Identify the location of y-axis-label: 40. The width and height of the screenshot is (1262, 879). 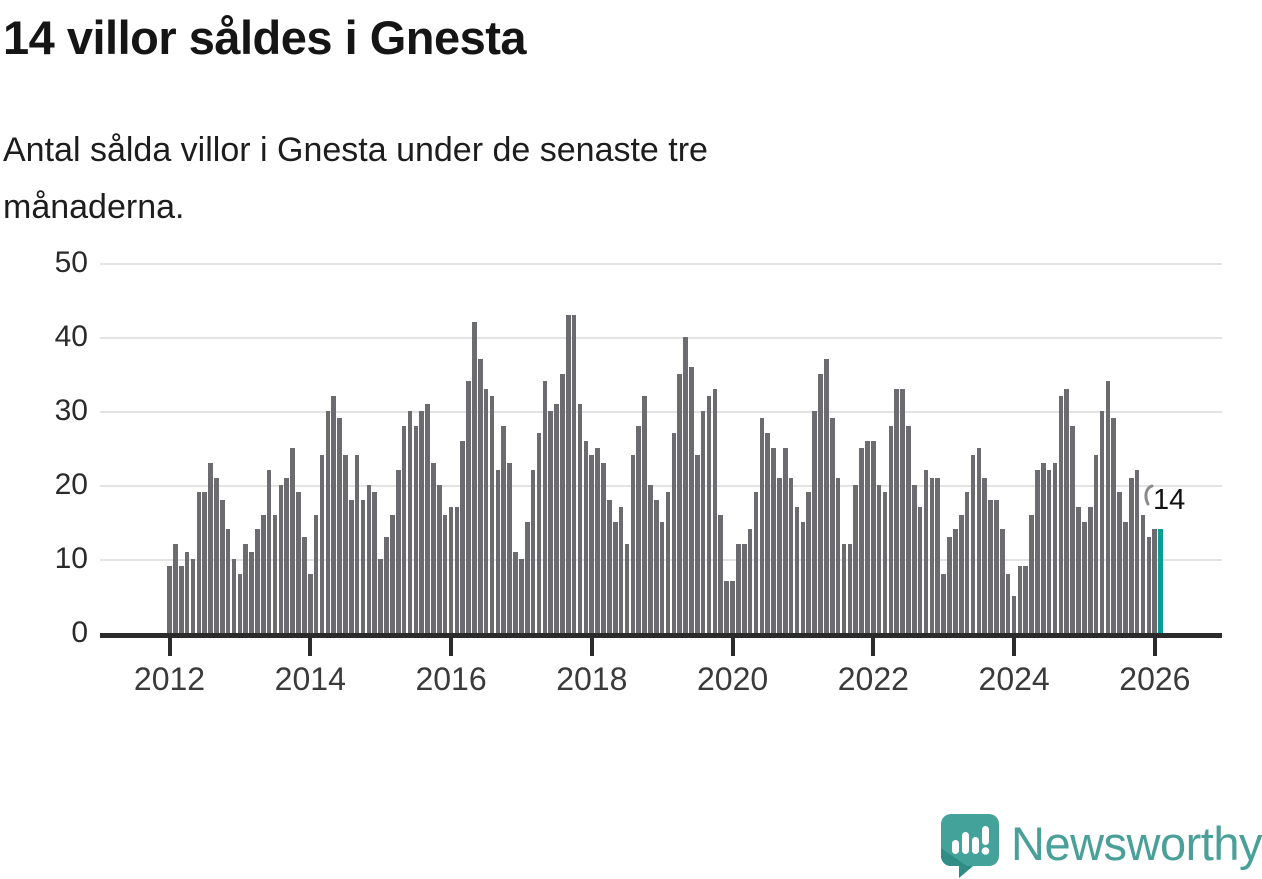
(71, 336).